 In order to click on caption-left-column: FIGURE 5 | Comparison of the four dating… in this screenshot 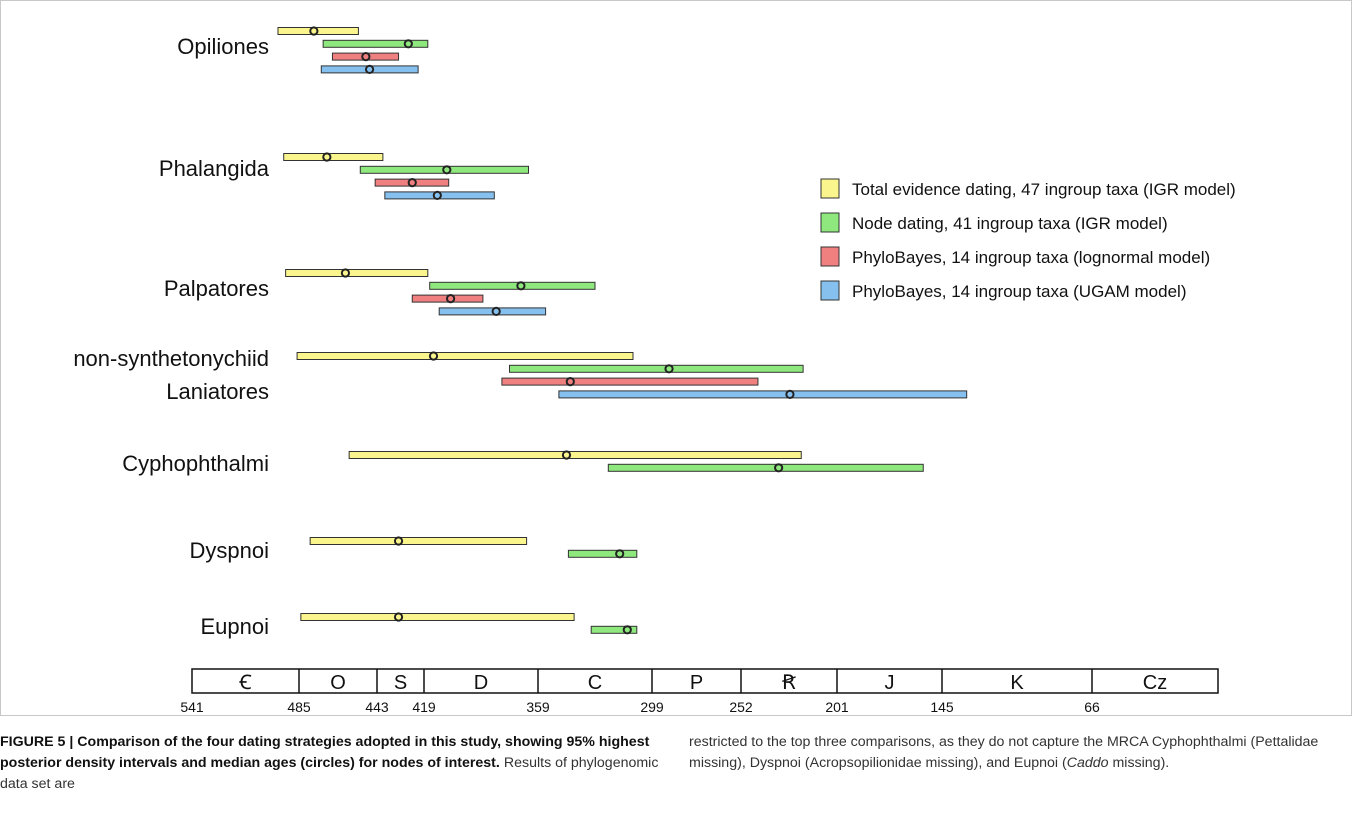, I will do `click(335, 763)`.